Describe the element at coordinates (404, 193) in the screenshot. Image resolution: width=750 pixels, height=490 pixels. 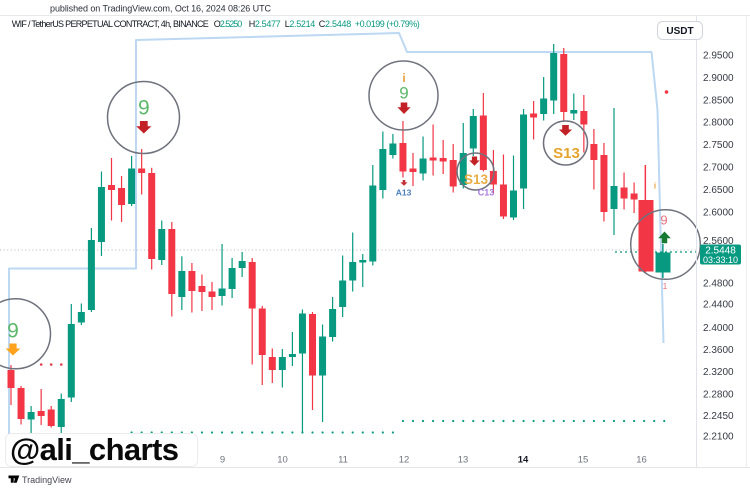
I see `svg-text: A13` at that location.